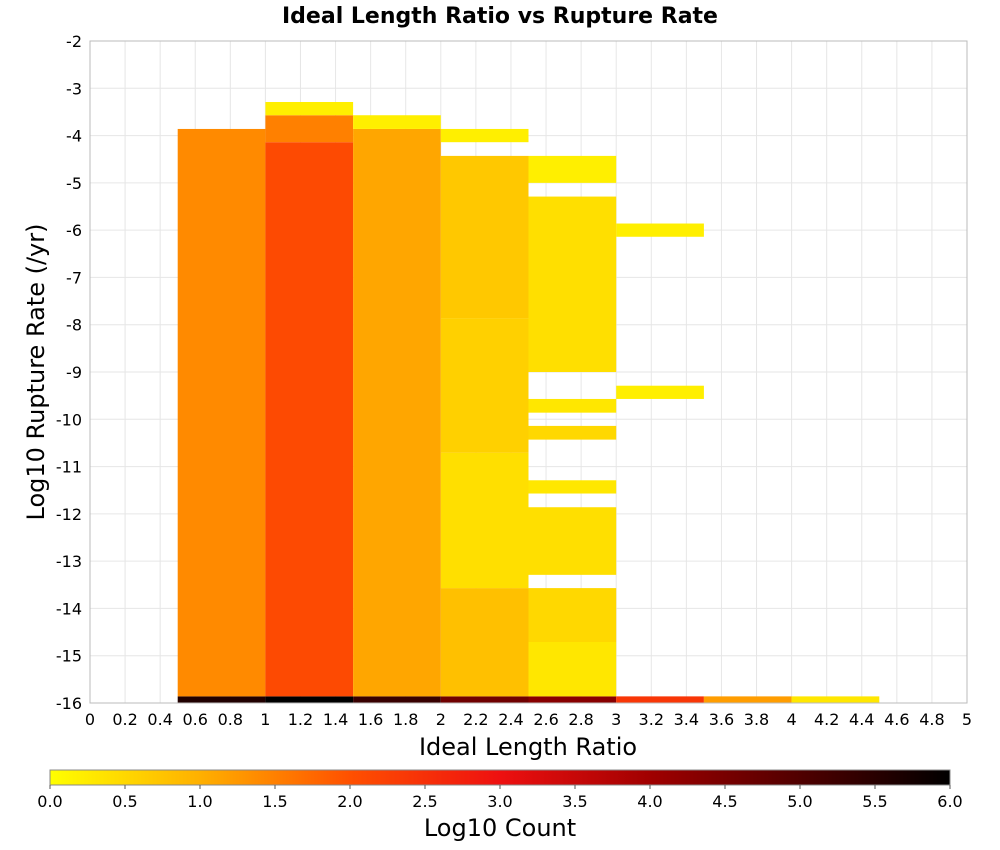 The width and height of the screenshot is (1000, 850). Describe the element at coordinates (370, 719) in the screenshot. I see `x-tick-label: 1.6` at that location.